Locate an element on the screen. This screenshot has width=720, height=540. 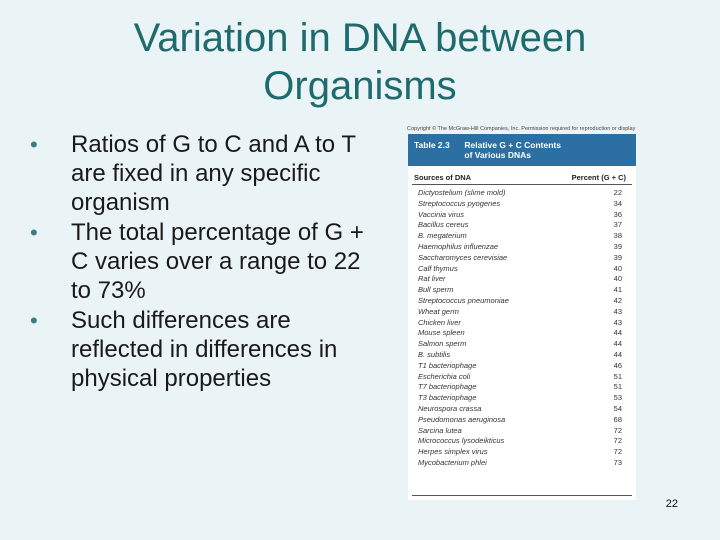
slide-title-line-1: Variation in DNA between is located at coordinates (360, 38).